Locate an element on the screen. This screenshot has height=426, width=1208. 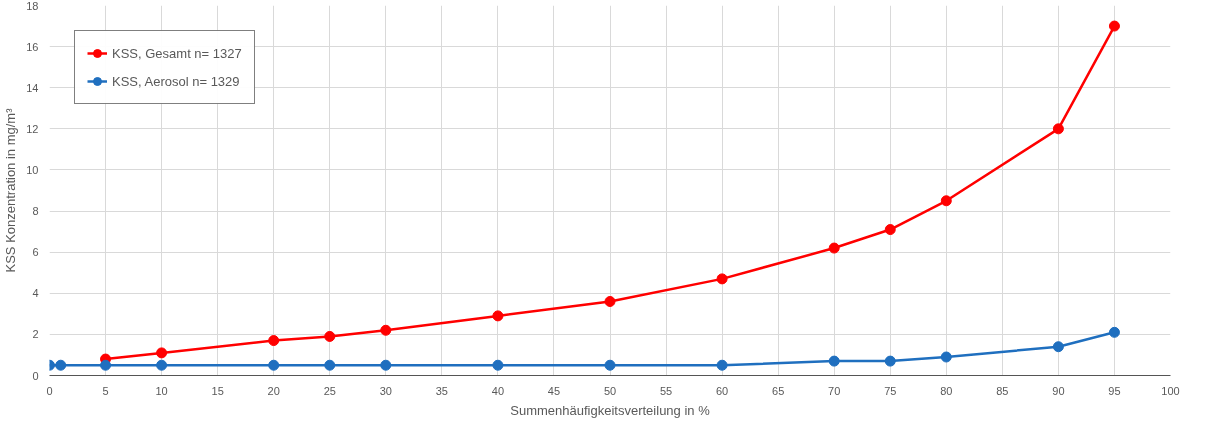
y-tick-label: 2 is located at coordinates (35, 334).